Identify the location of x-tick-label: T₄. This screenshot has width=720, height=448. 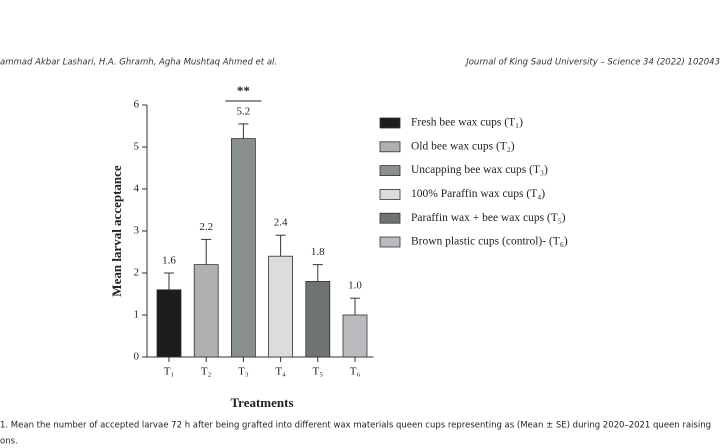
(280, 372).